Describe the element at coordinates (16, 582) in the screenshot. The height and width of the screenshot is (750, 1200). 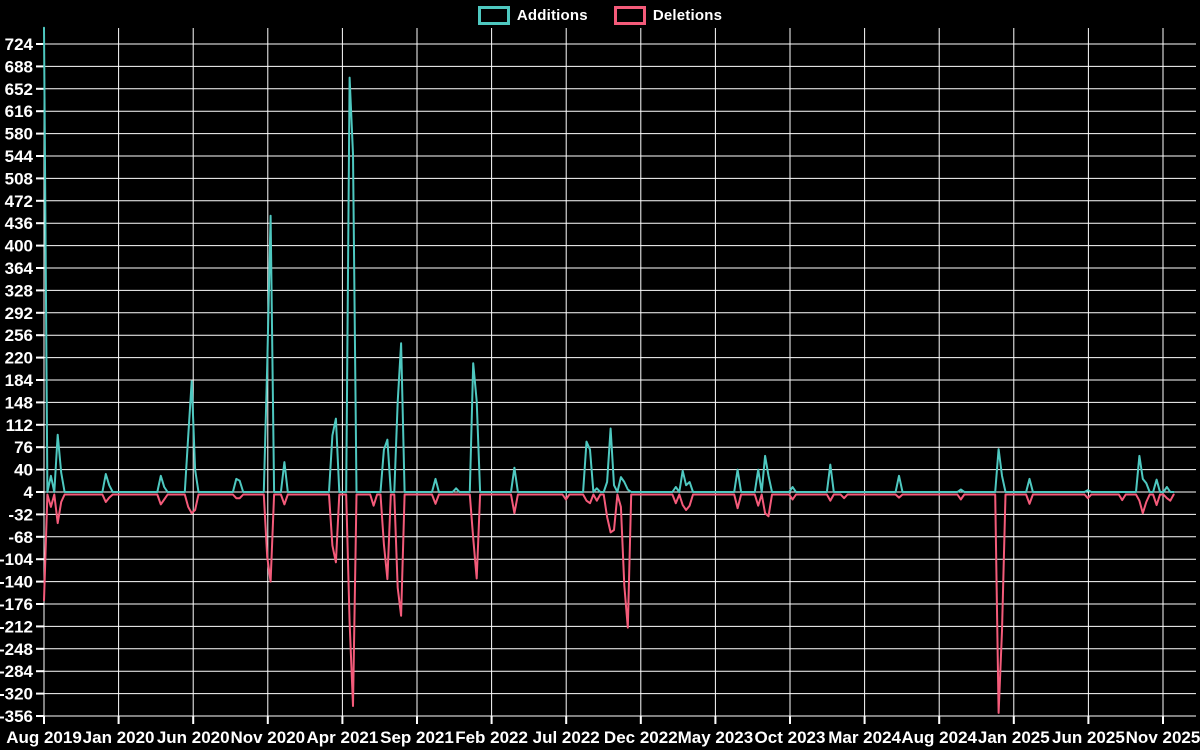
I see `y-tick-label: -140` at that location.